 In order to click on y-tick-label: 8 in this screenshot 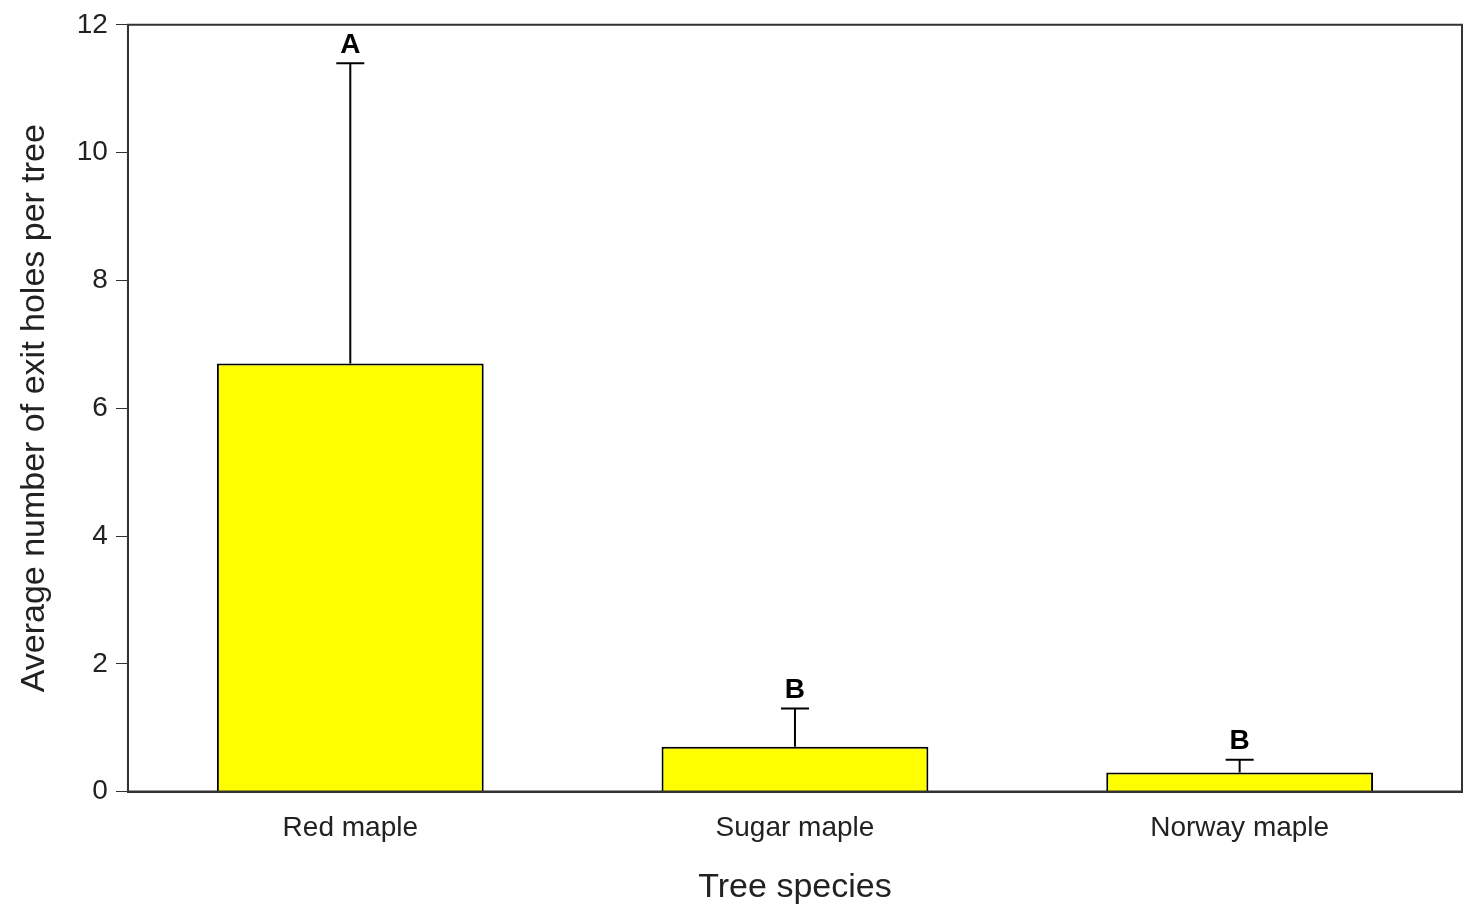, I will do `click(100, 279)`.